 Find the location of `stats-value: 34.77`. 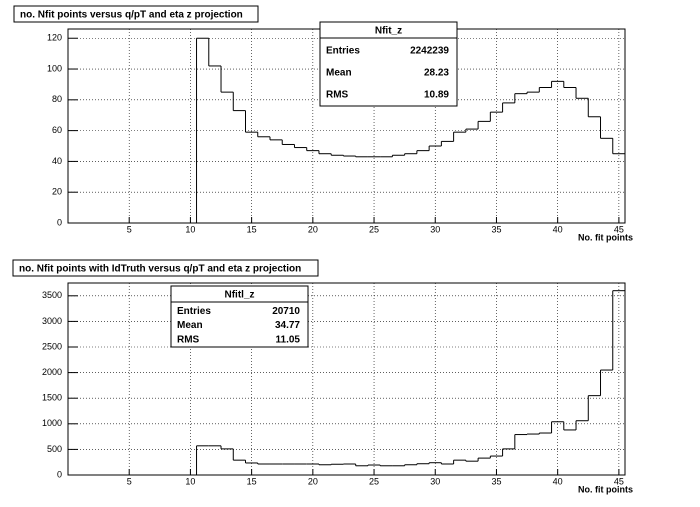

stats-value: 34.77 is located at coordinates (287, 325).